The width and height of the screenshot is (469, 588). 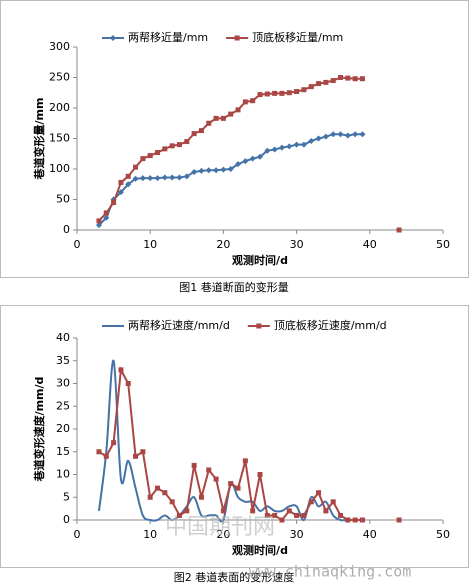 I want to click on legend-label: 顶底板移近量/mm, so click(x=297, y=37).